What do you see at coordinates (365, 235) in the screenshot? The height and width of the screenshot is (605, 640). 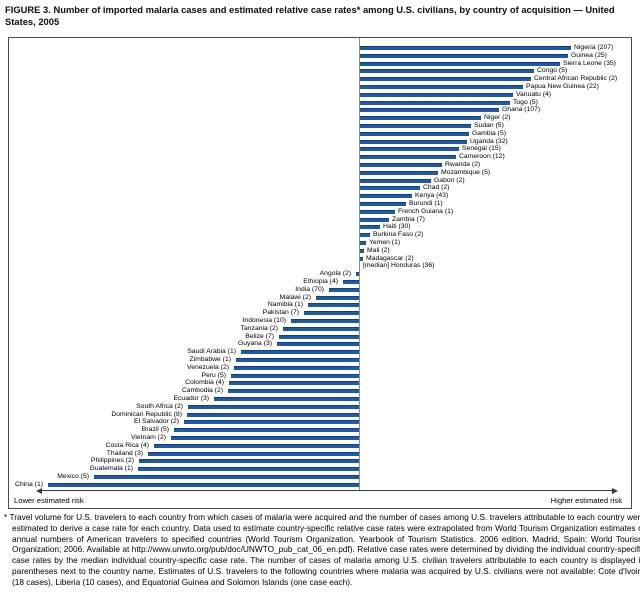 I see `bar-burkina-faso` at bounding box center [365, 235].